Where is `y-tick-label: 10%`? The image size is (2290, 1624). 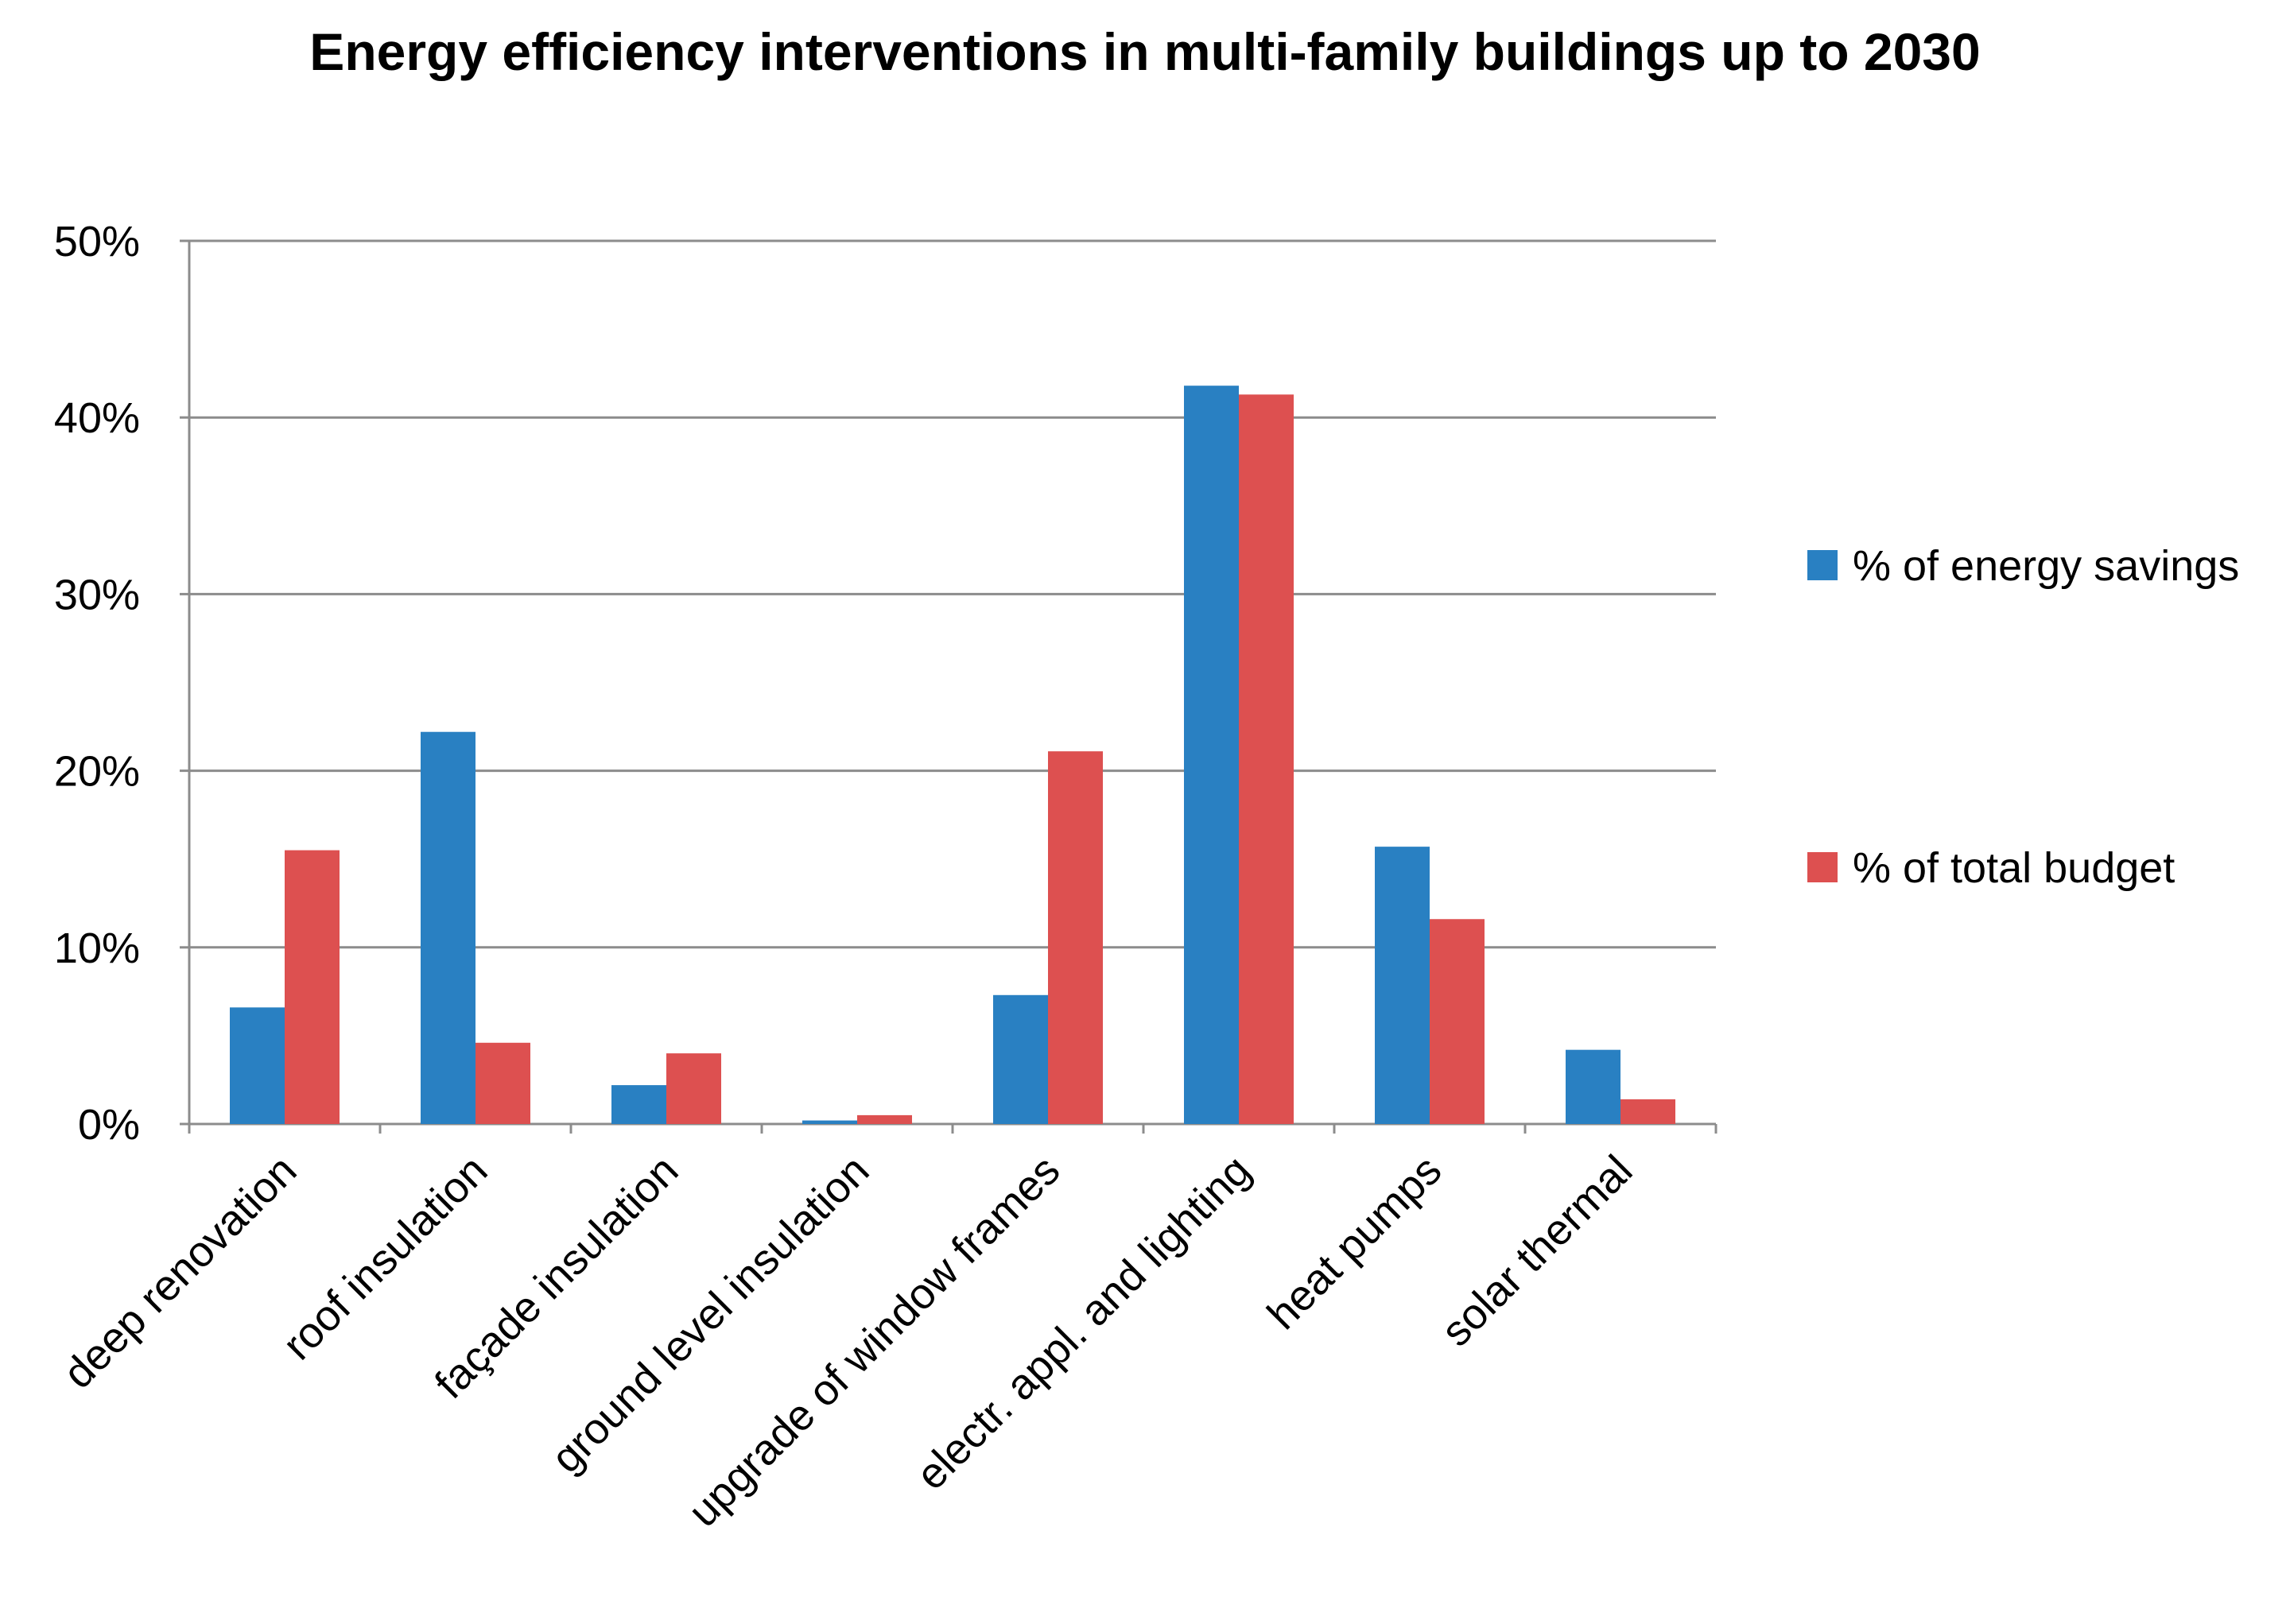
y-tick-label: 10% is located at coordinates (97, 948).